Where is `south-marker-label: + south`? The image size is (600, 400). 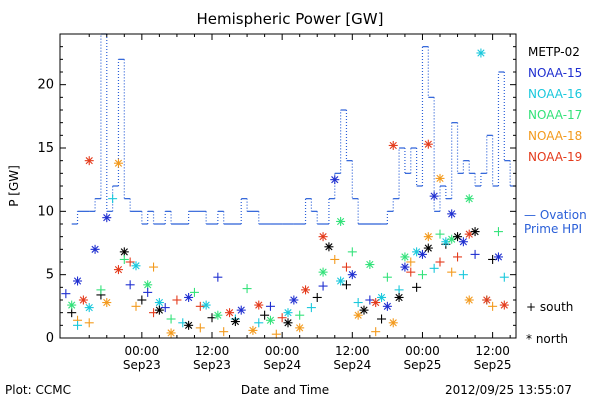
south-marker-label: + south is located at coordinates (549, 307).